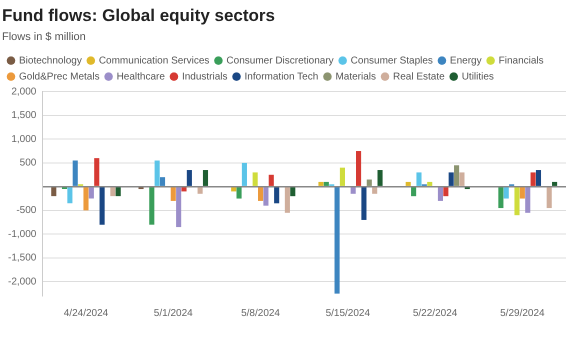 Image resolution: width=576 pixels, height=338 pixels. What do you see at coordinates (355, 76) in the screenshot?
I see `legend-label: Materials` at bounding box center [355, 76].